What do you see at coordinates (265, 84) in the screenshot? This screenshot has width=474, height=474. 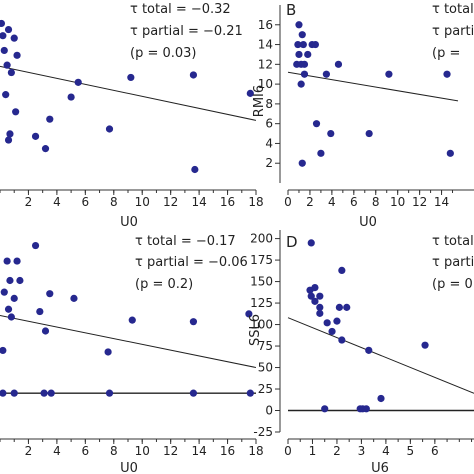 I see `panel-b-y-tick-label: 10` at bounding box center [265, 84].